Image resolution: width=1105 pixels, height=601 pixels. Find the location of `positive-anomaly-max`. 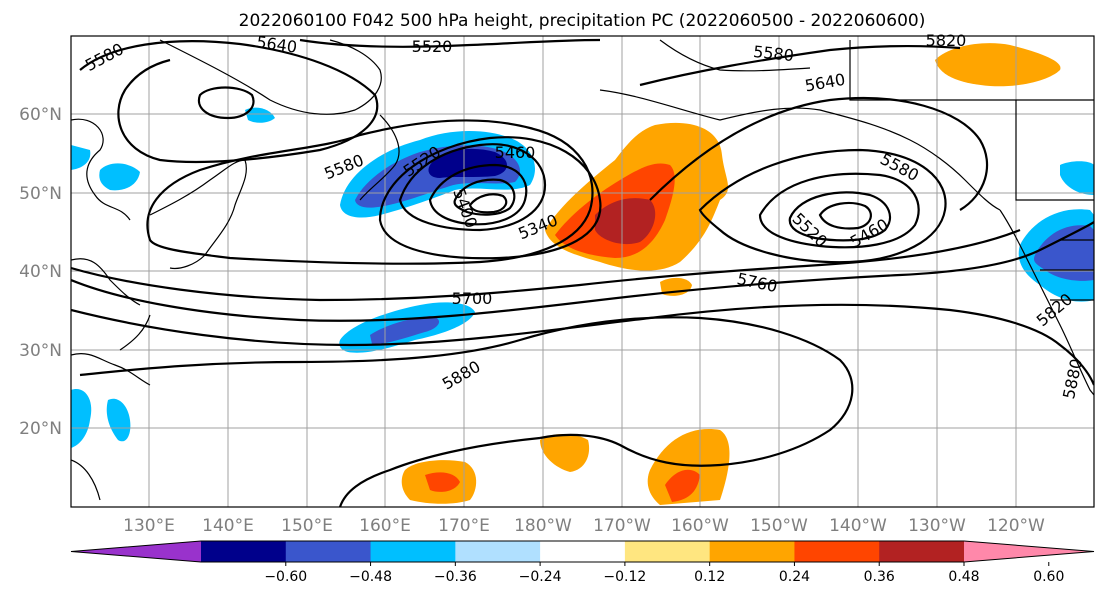

positive-anomaly-max is located at coordinates (625, 221).